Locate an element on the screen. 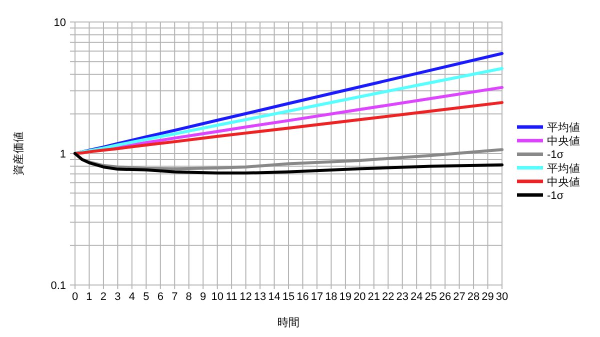 The height and width of the screenshot is (337, 600). y-tick-label: 0.1 is located at coordinates (58, 286).